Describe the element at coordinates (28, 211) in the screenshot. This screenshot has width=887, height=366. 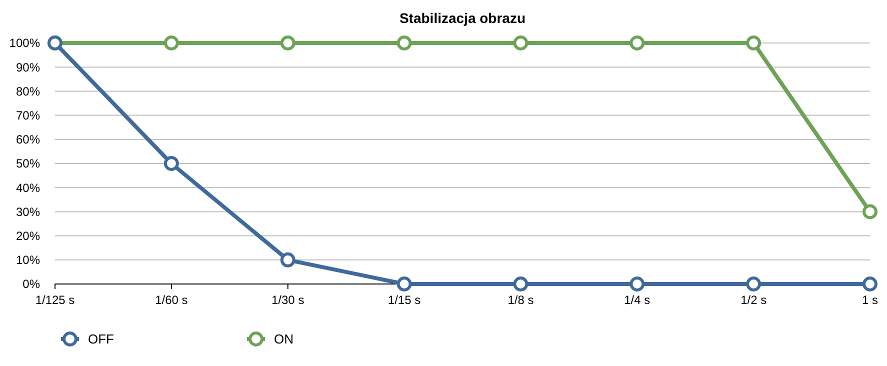
I see `y-tick-label: 30%` at that location.